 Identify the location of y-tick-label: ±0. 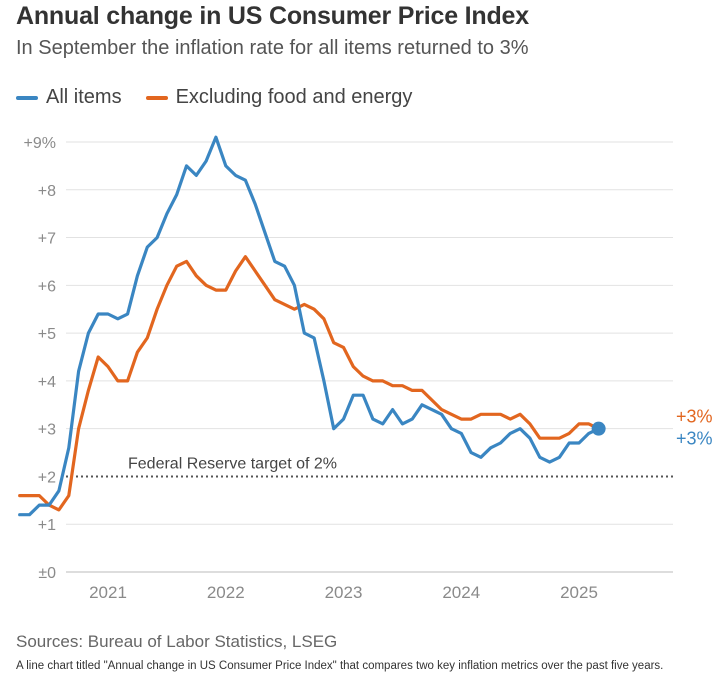
(47, 573).